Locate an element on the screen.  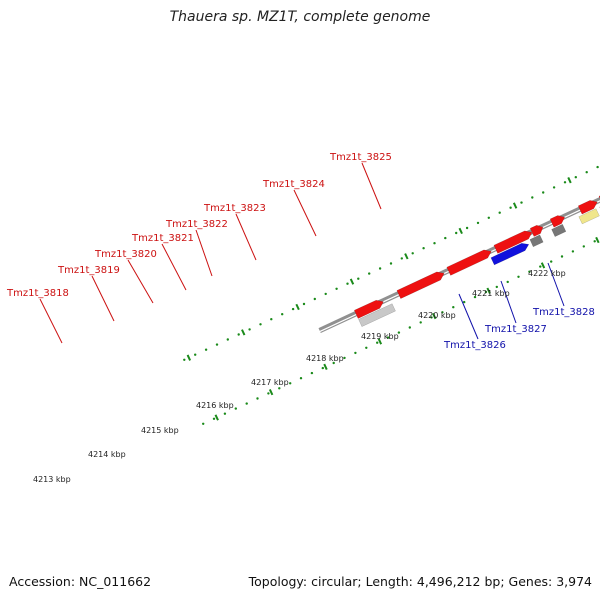
gene-label: Tmz1t_3818 is located at coordinates (37, 293).